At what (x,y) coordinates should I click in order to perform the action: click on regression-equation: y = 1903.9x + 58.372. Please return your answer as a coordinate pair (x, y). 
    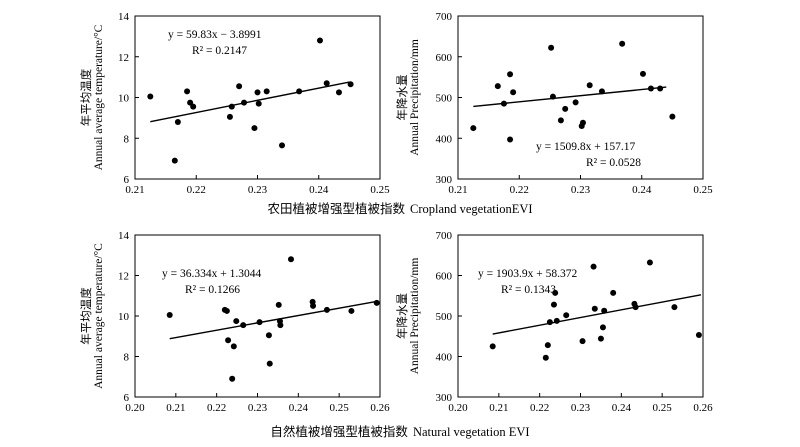
    Looking at the image, I should click on (527, 274).